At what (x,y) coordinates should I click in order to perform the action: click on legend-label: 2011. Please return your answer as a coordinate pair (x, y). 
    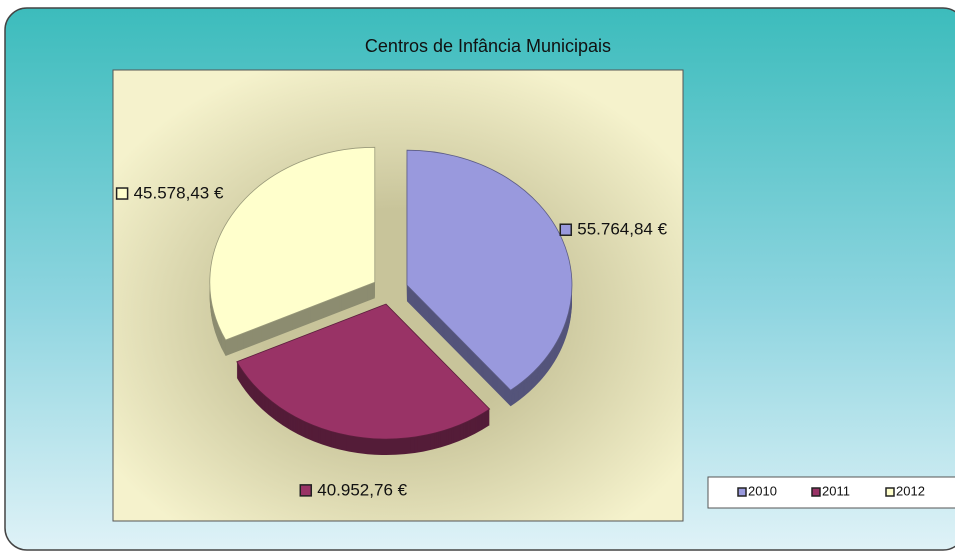
    Looking at the image, I should click on (836, 490).